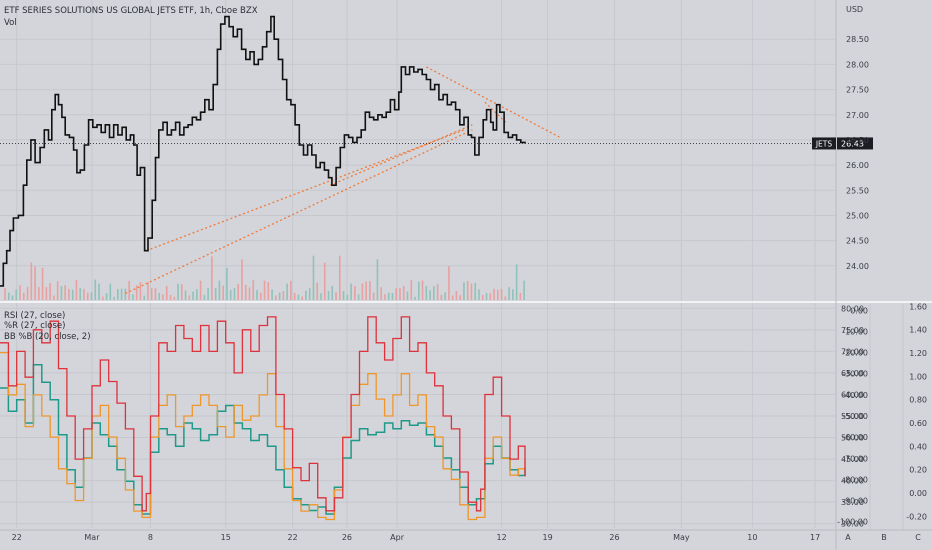 The image size is (932, 550). Describe the element at coordinates (347, 537) in the screenshot. I see `x-tick-label: 26` at that location.